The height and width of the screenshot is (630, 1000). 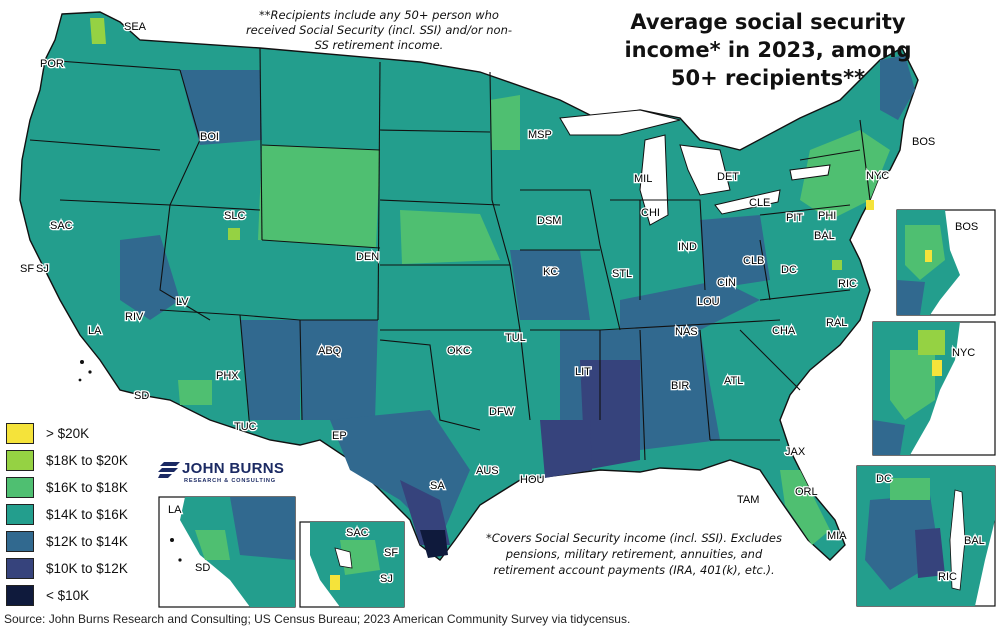 I want to click on region-rgv-darkest, so click(x=434, y=544).